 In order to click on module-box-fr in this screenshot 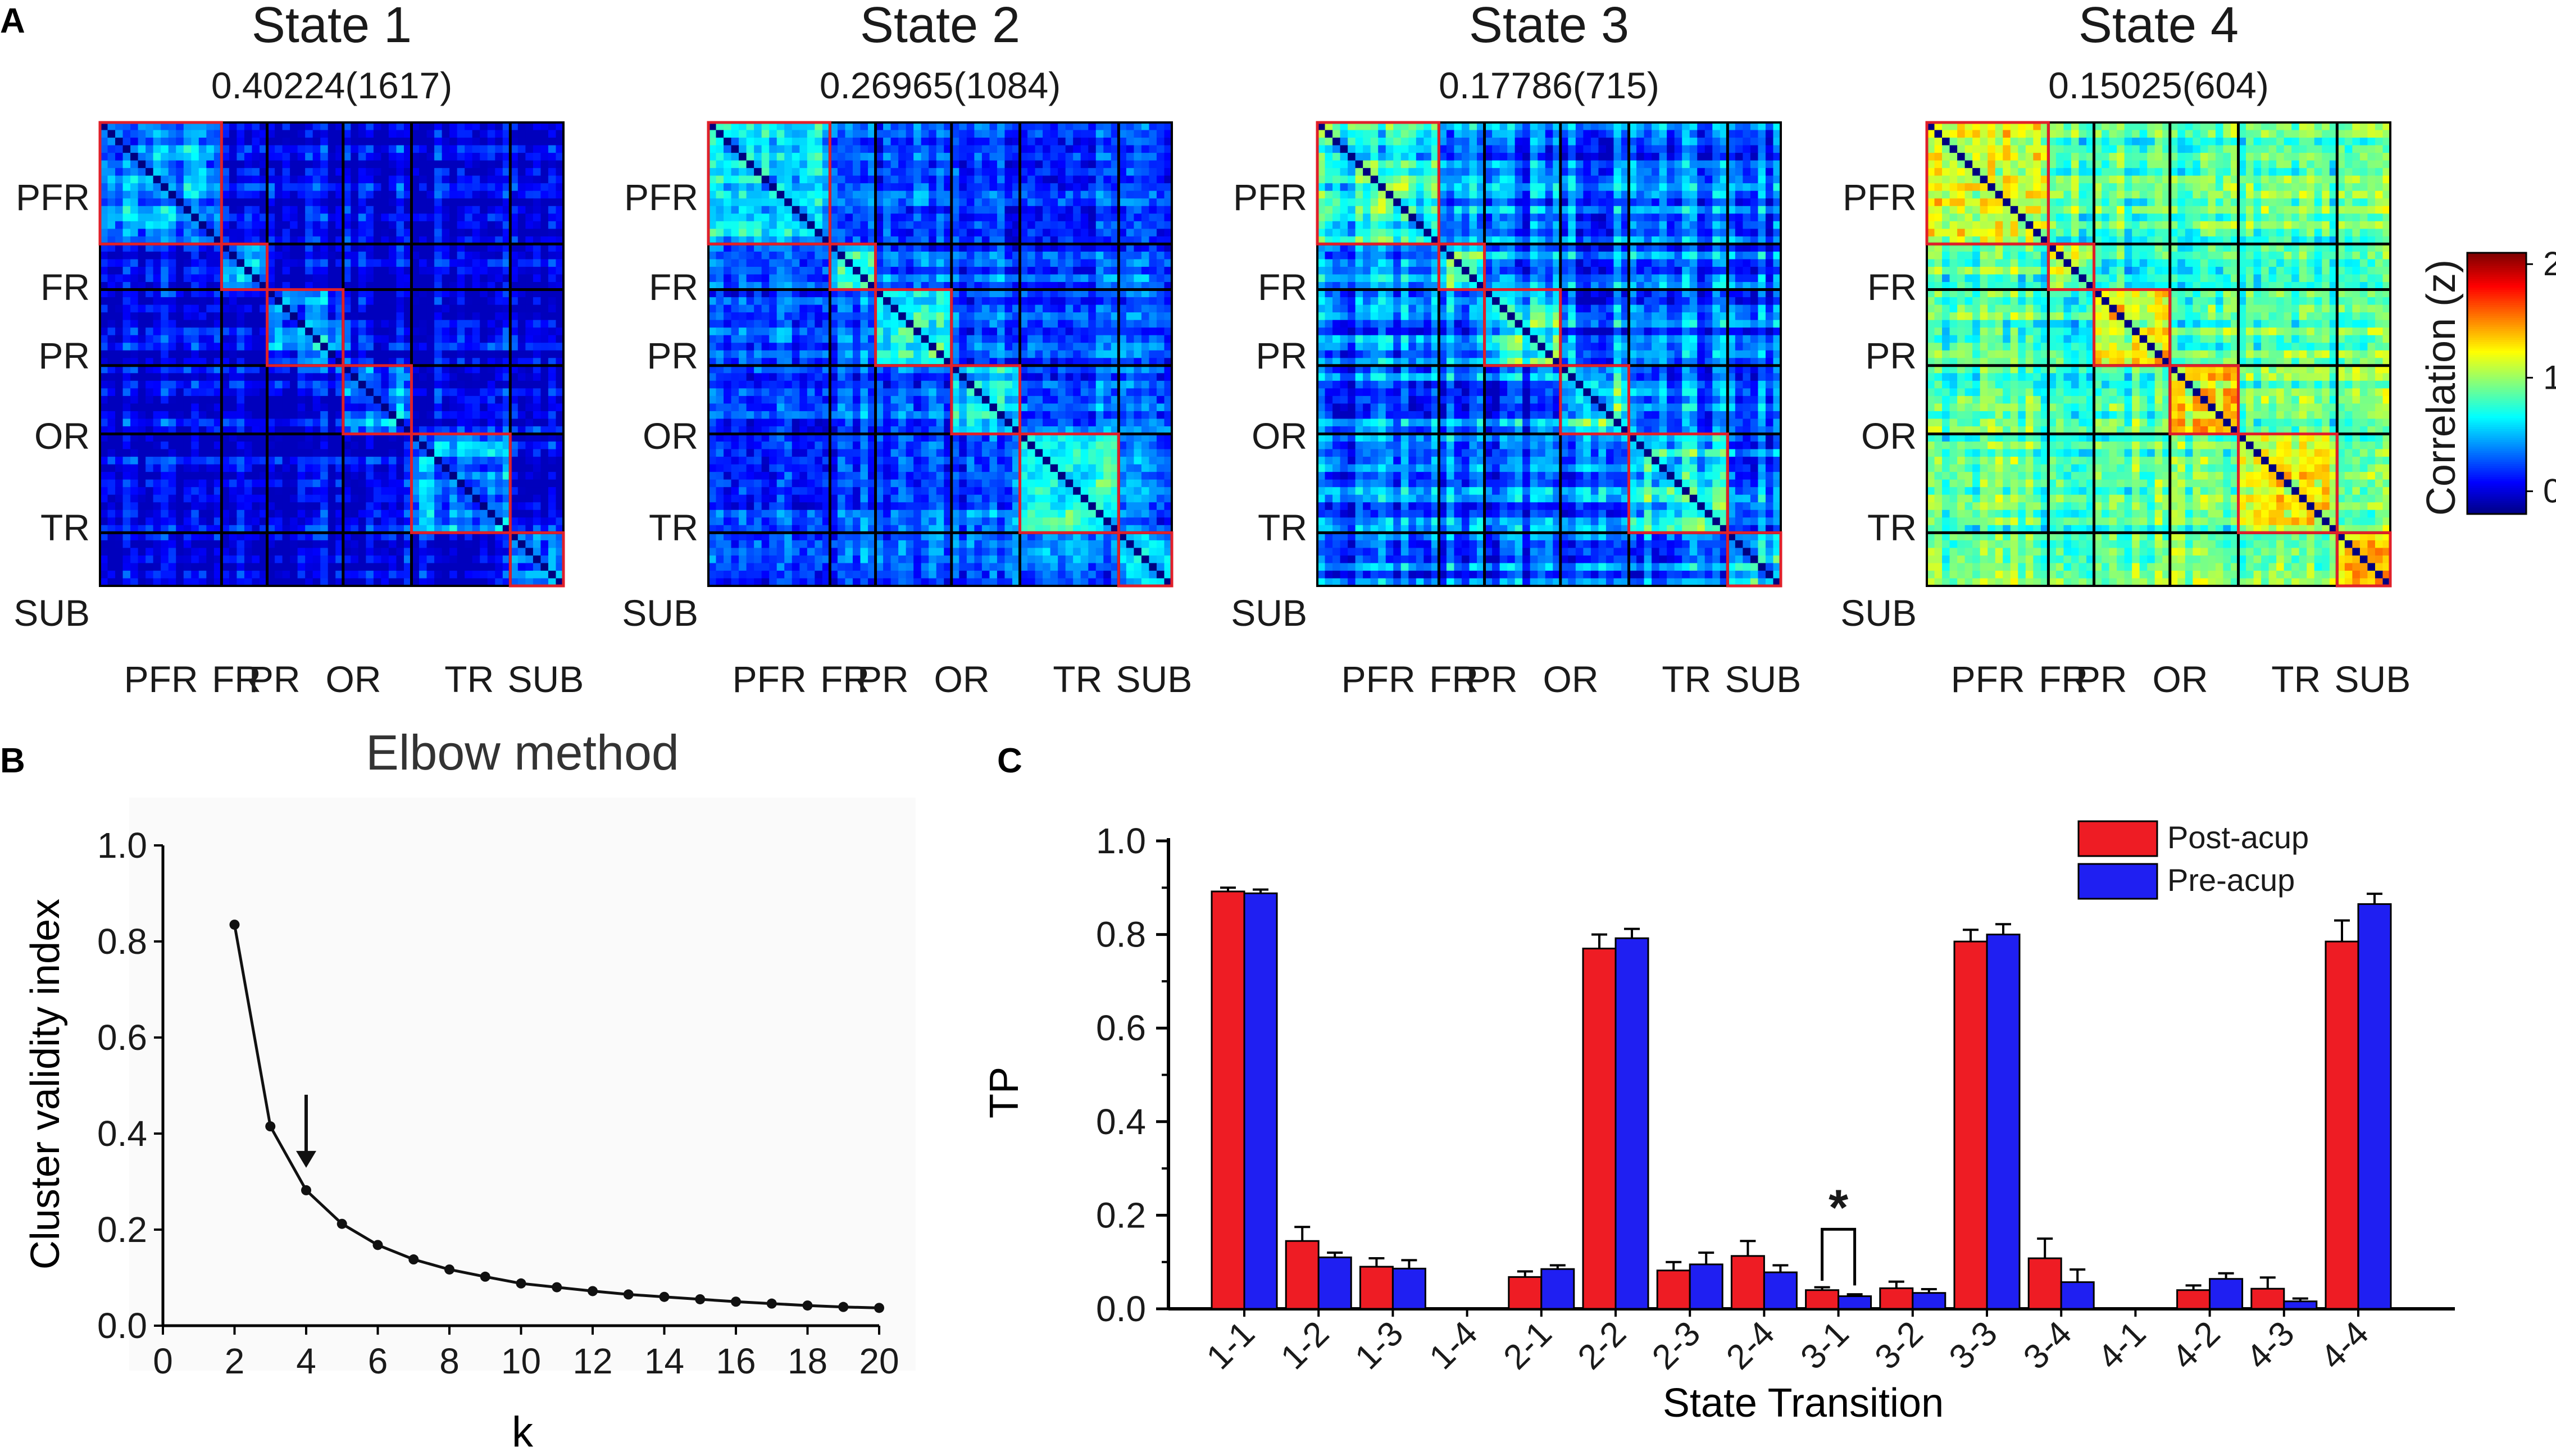, I will do `click(244, 267)`.